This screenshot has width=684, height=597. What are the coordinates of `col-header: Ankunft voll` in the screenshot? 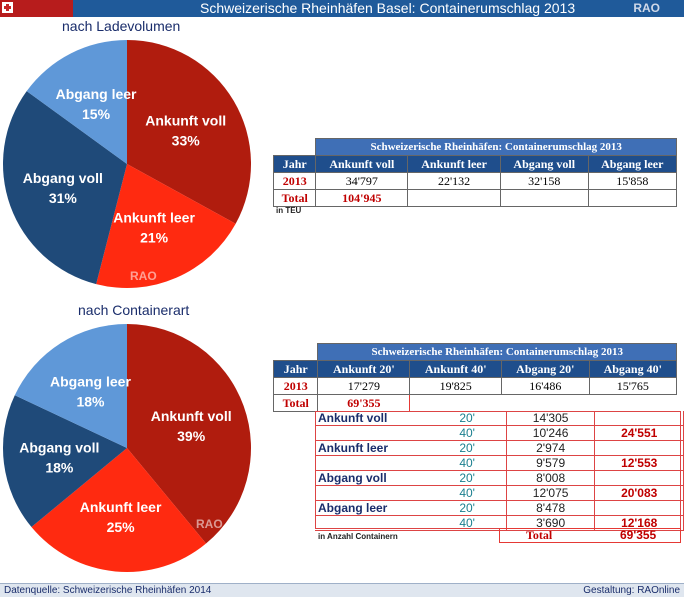 It's located at (362, 164).